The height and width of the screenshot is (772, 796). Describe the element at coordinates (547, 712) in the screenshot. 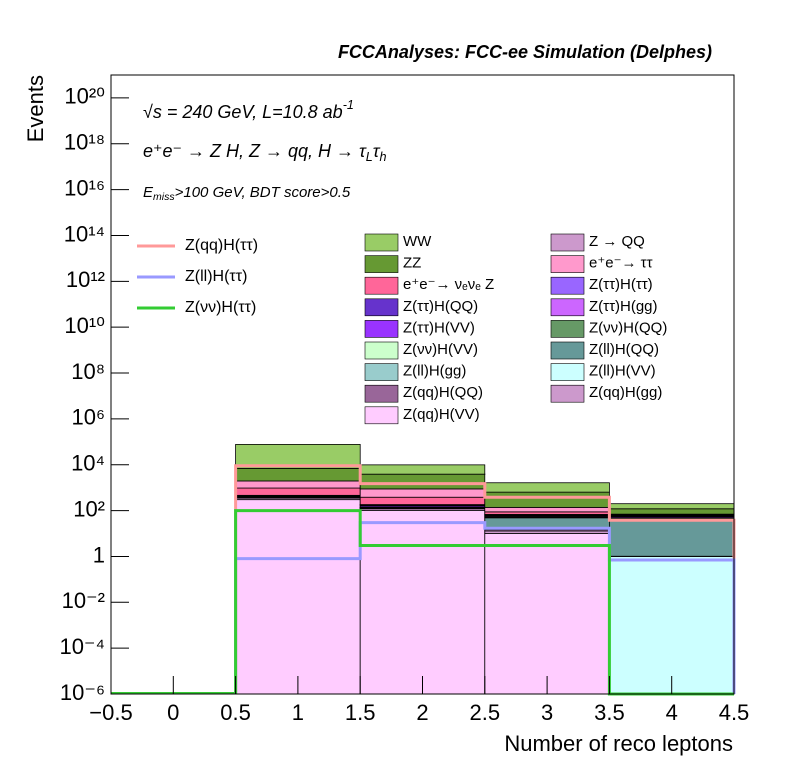

I see `x-tick-label: 3` at that location.